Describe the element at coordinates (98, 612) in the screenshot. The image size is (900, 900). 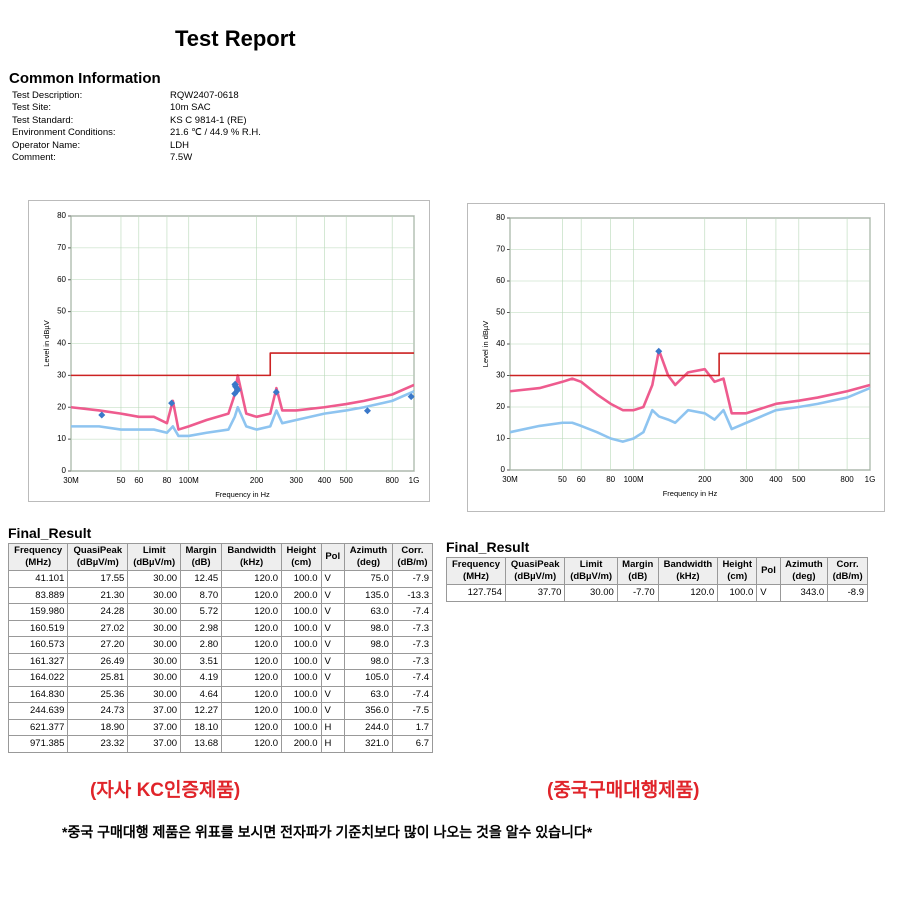
I see `cell: 24.28` at that location.